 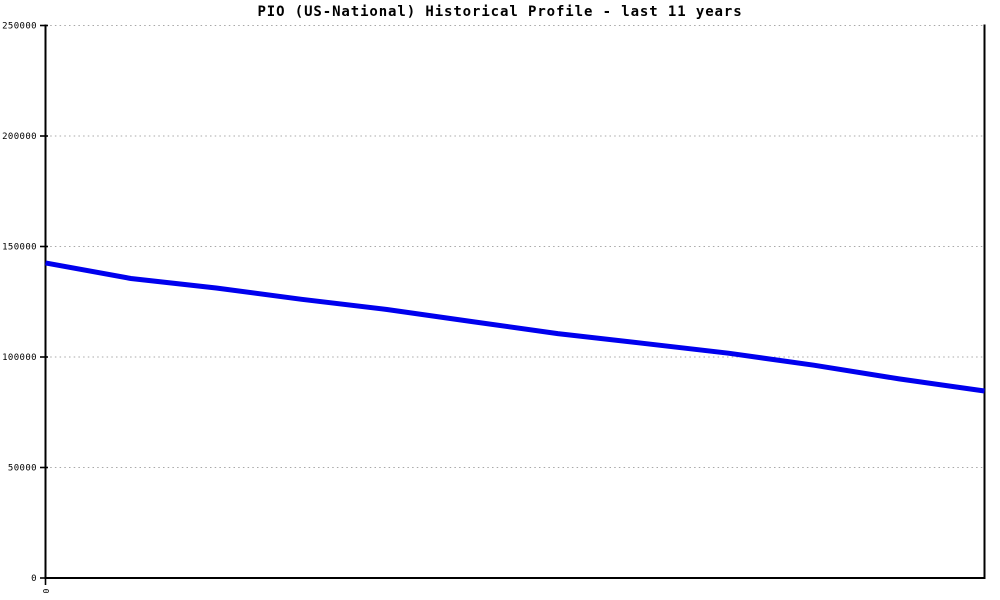 What do you see at coordinates (19, 27) in the screenshot?
I see `y-tick-label: 250000` at bounding box center [19, 27].